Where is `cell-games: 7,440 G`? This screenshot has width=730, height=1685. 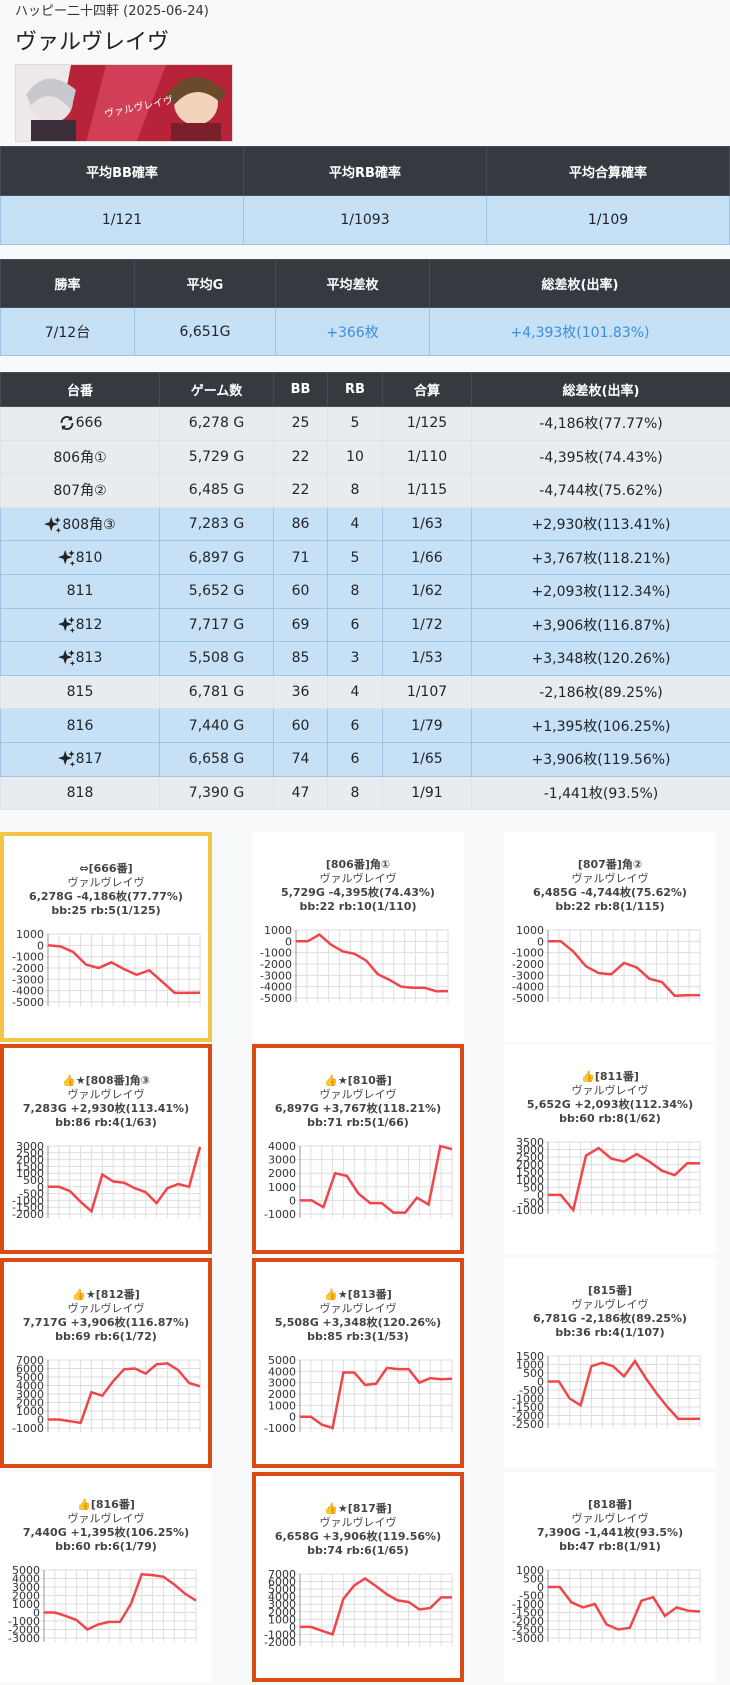 cell-games: 7,440 G is located at coordinates (216, 725).